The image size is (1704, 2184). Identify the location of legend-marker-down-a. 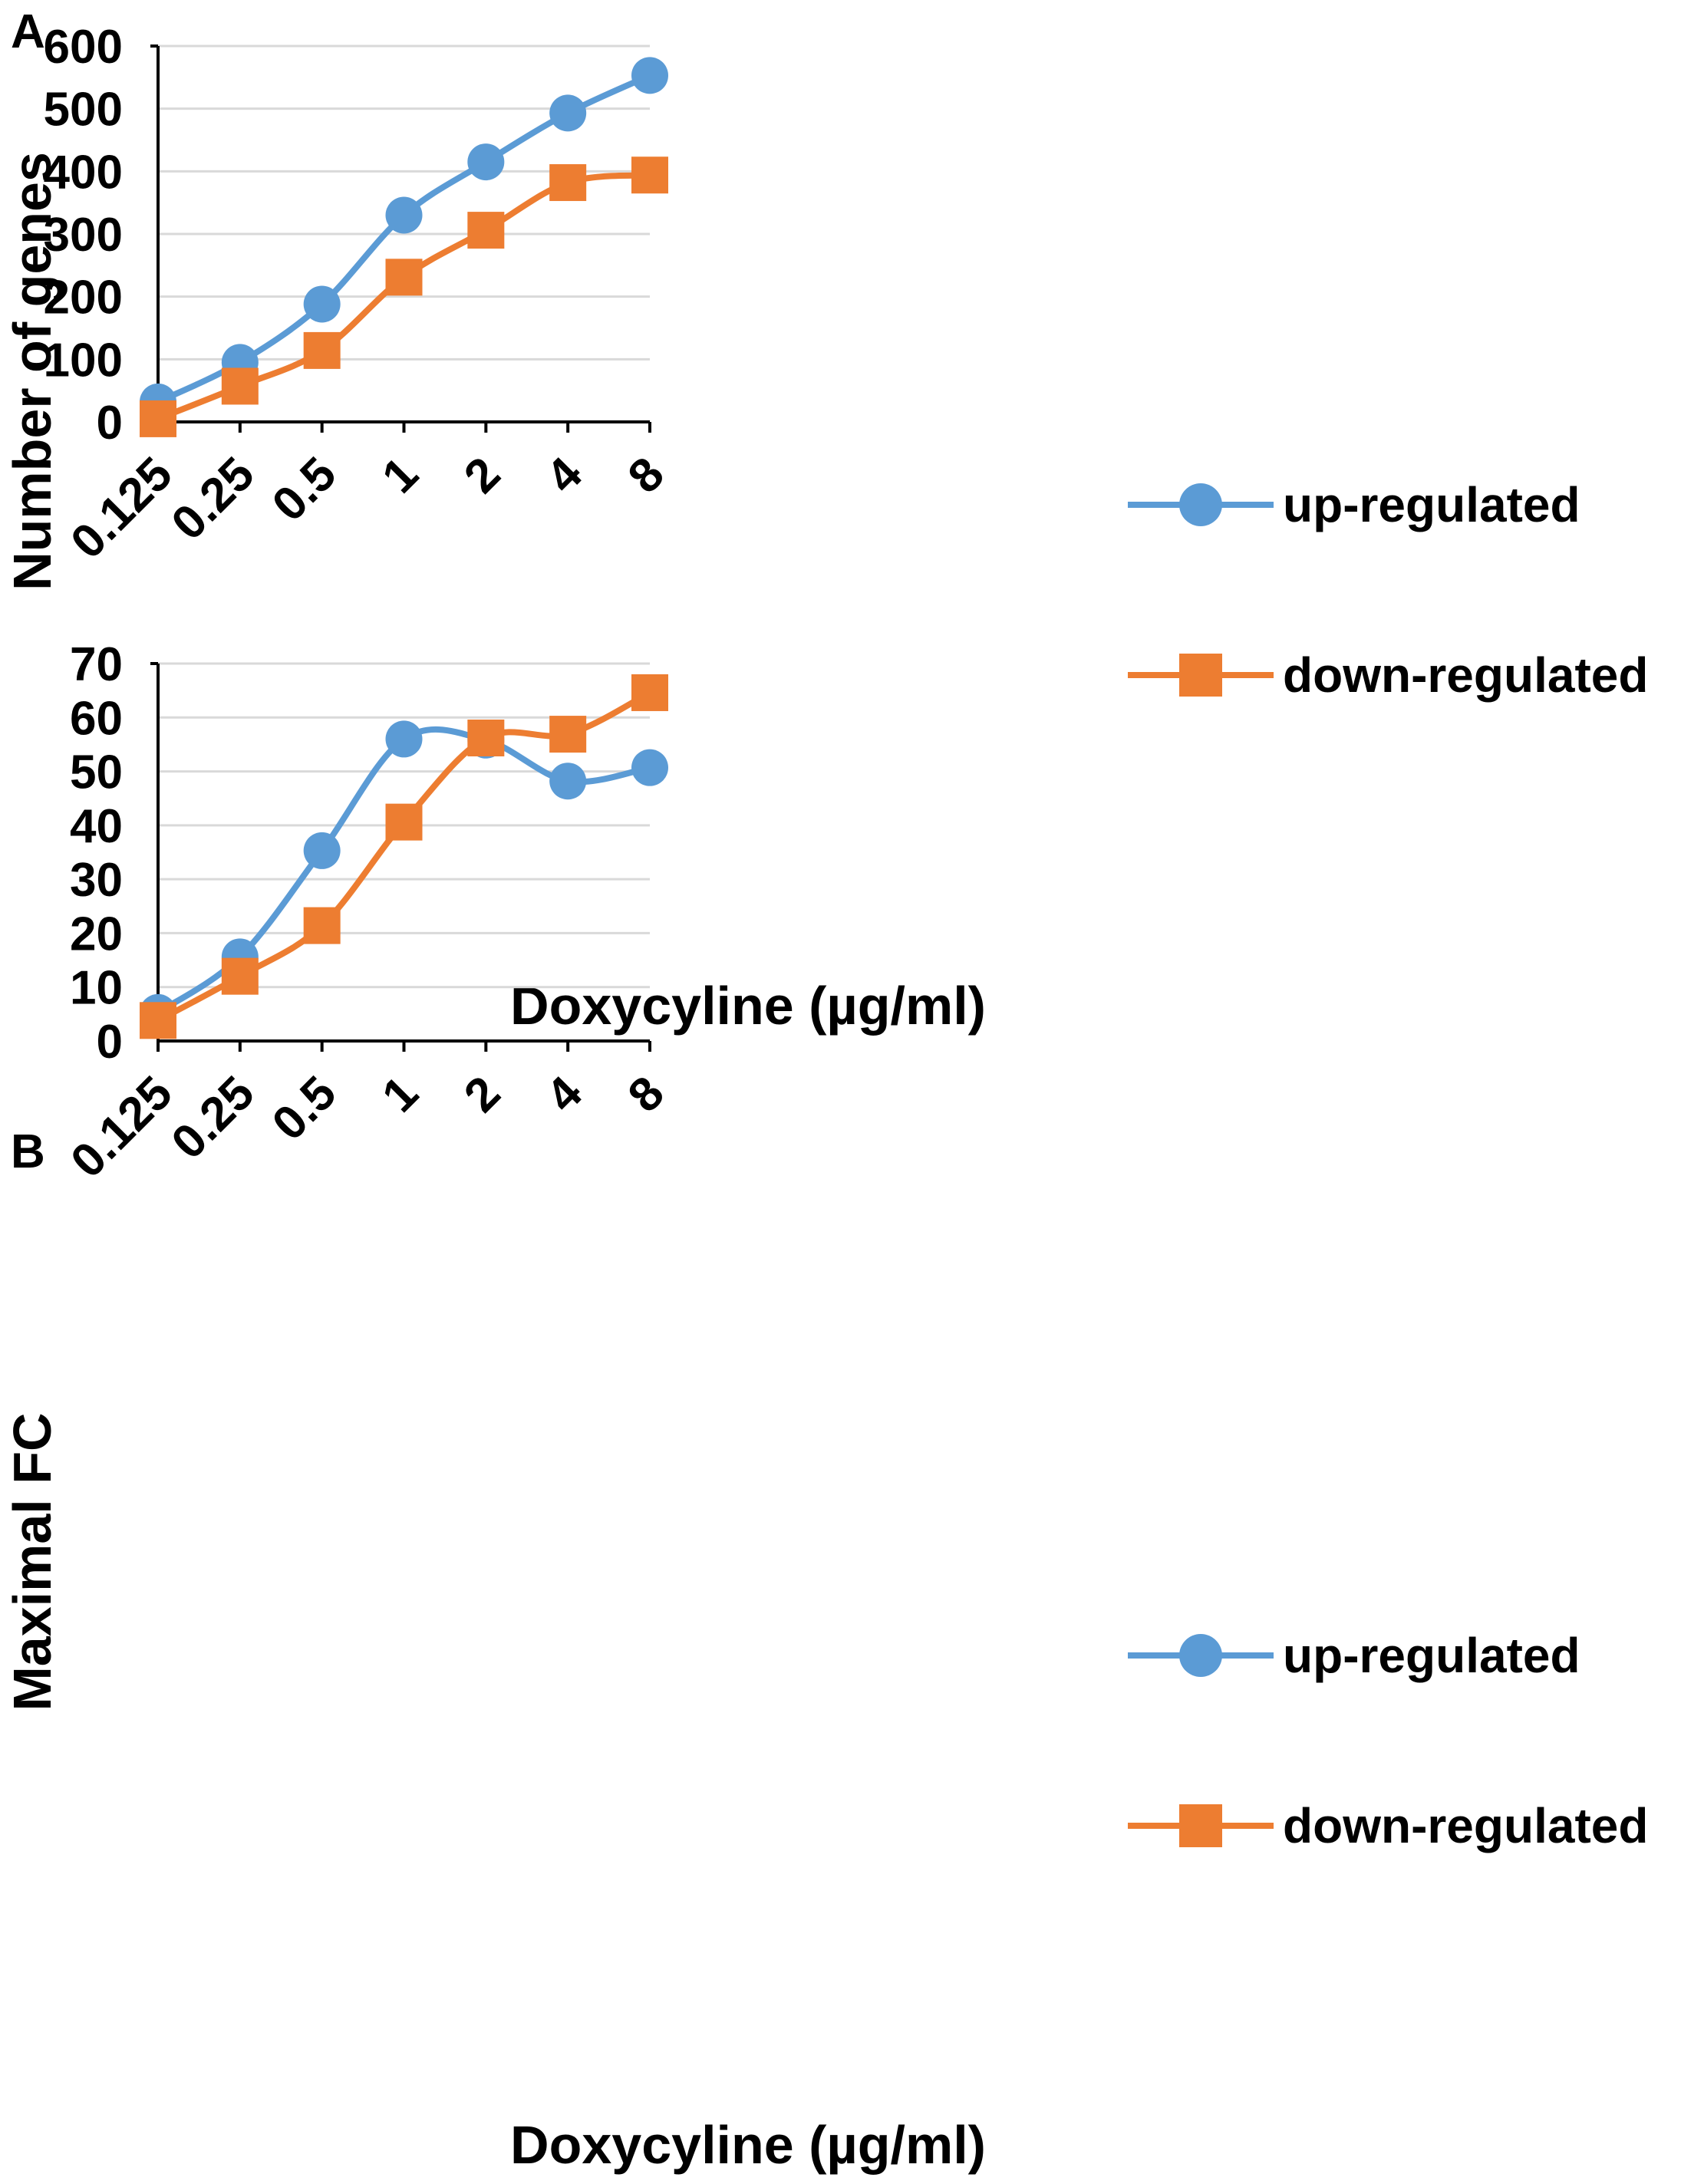
(1200, 675).